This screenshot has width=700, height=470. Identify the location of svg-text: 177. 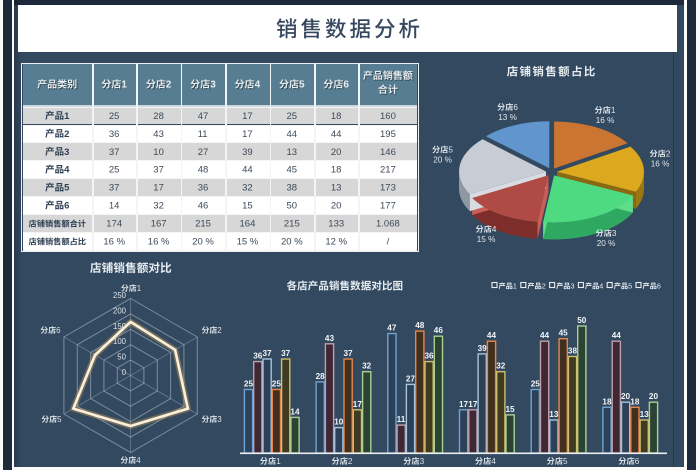
(388, 206).